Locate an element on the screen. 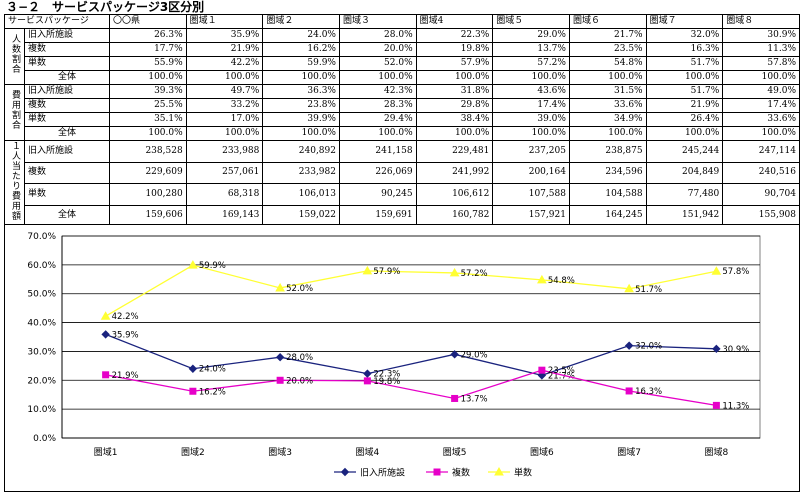 This screenshot has height=494, width=804. y-tick-label: 20.0% is located at coordinates (41, 381).